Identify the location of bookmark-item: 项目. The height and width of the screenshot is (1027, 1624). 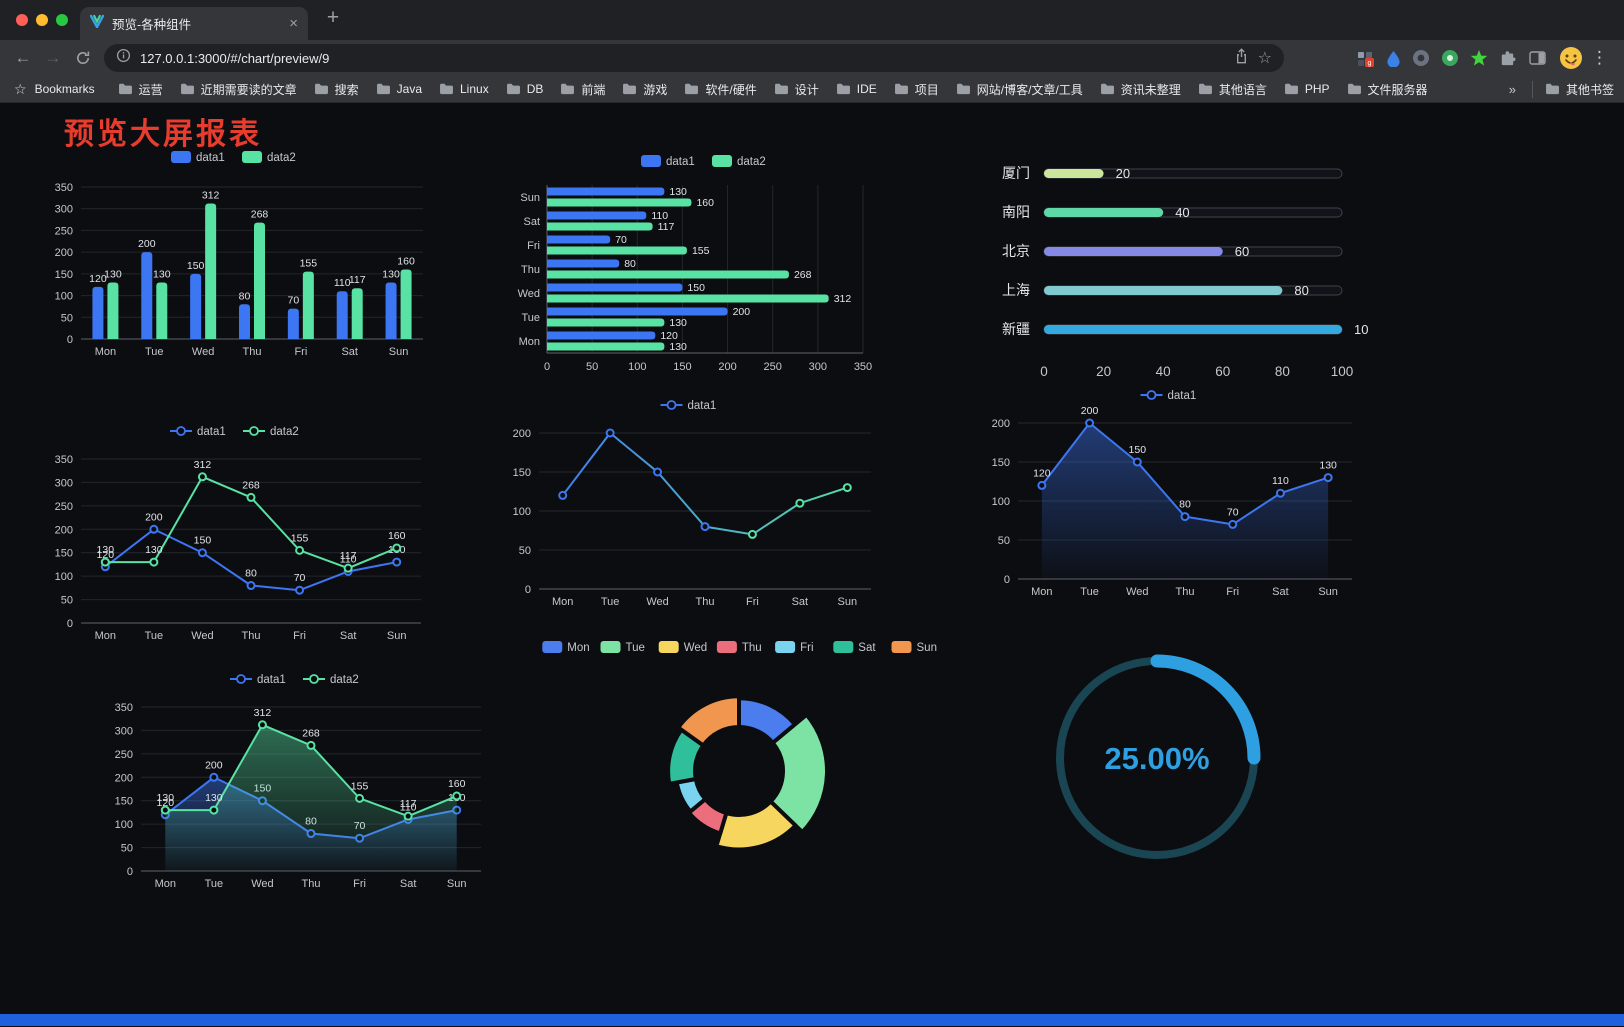
(916, 89).